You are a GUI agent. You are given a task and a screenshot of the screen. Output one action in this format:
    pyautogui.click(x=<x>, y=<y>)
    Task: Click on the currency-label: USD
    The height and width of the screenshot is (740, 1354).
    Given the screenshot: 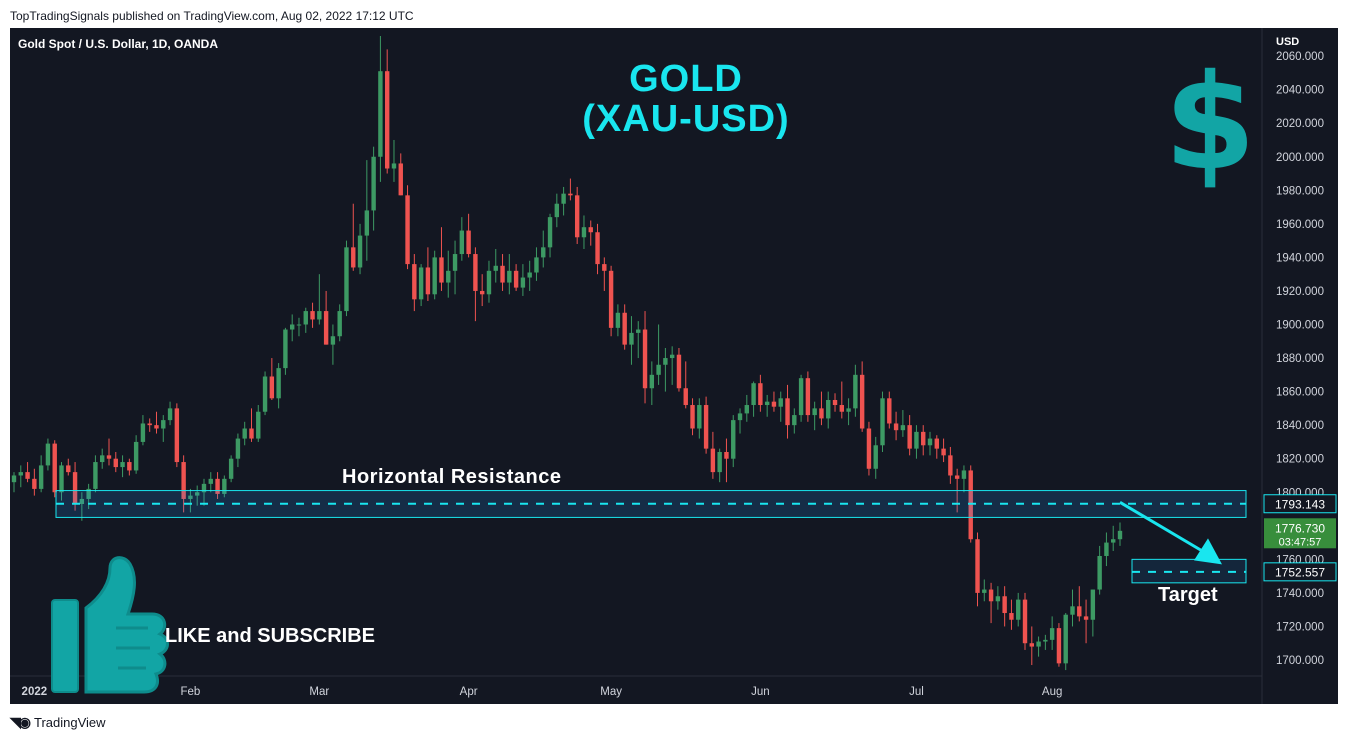 What is the action you would take?
    pyautogui.click(x=1287, y=42)
    